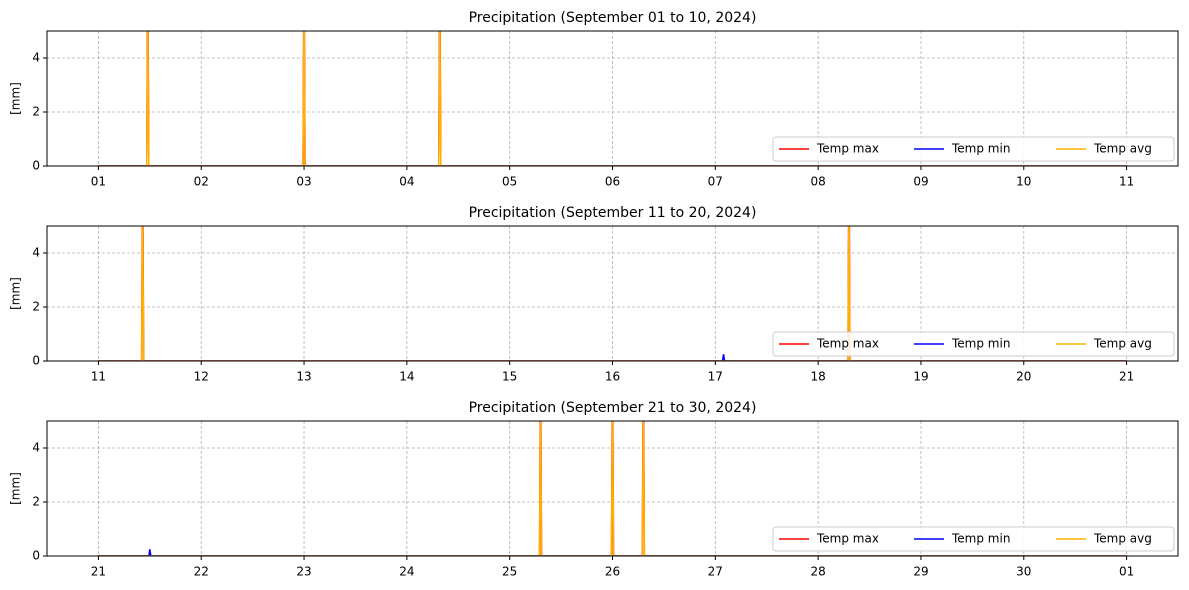 This screenshot has height=590, width=1189. Describe the element at coordinates (920, 377) in the screenshot. I see `x-tick-label: 19` at that location.